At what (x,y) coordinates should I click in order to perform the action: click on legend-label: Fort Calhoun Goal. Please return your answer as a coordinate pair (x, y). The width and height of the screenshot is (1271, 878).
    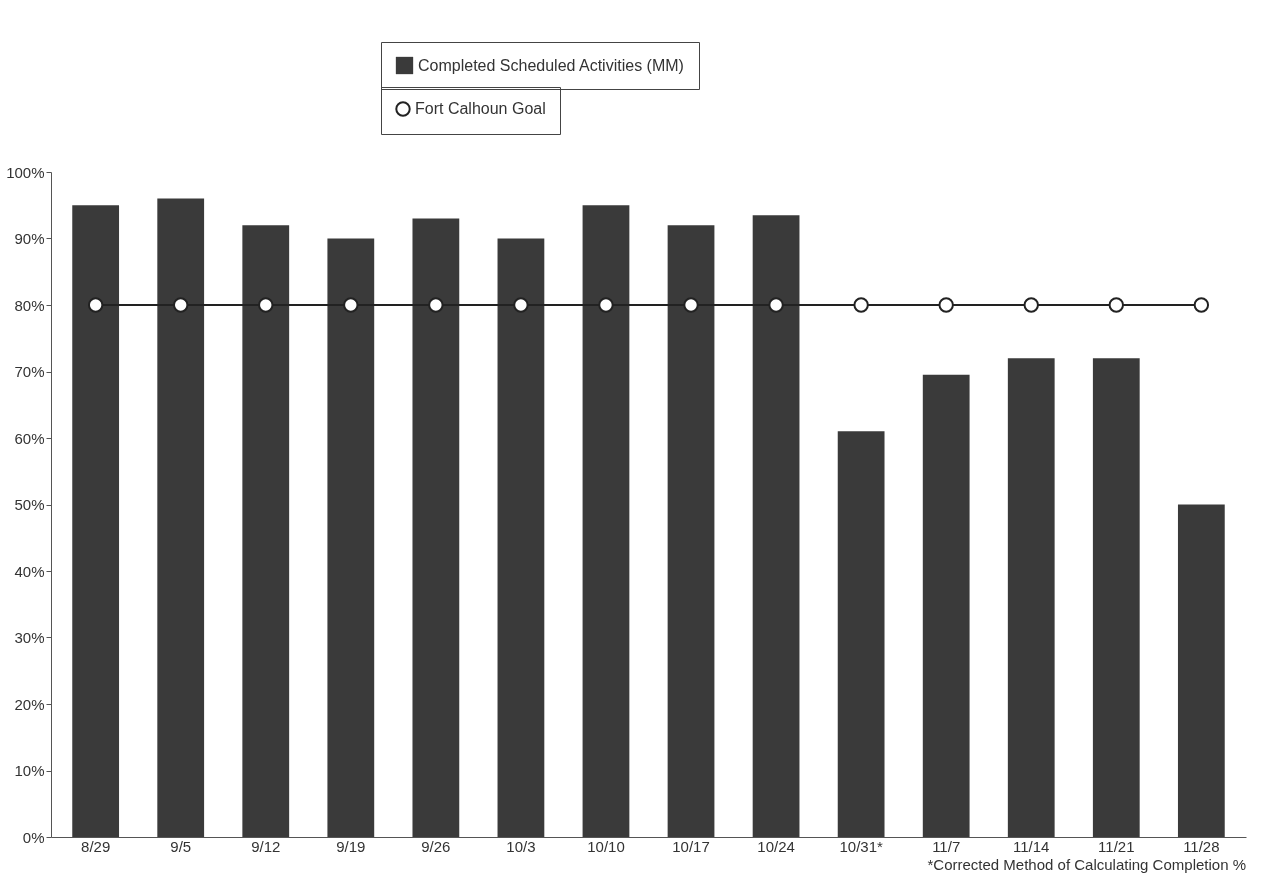
    Looking at the image, I should click on (480, 108).